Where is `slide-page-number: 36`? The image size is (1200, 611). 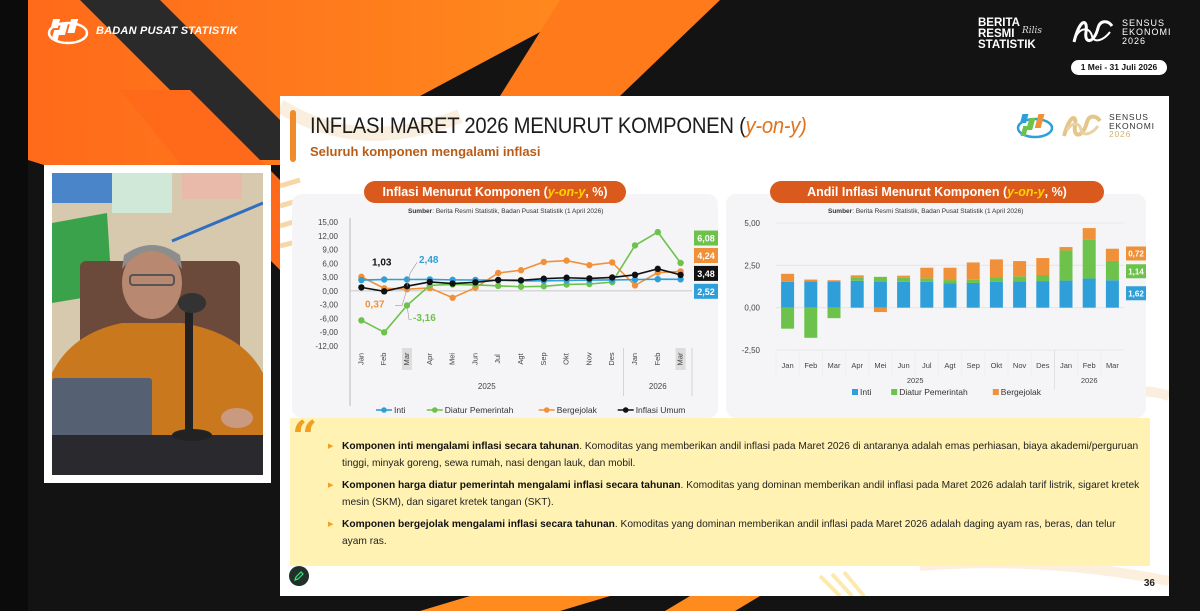 slide-page-number: 36 is located at coordinates (1149, 583).